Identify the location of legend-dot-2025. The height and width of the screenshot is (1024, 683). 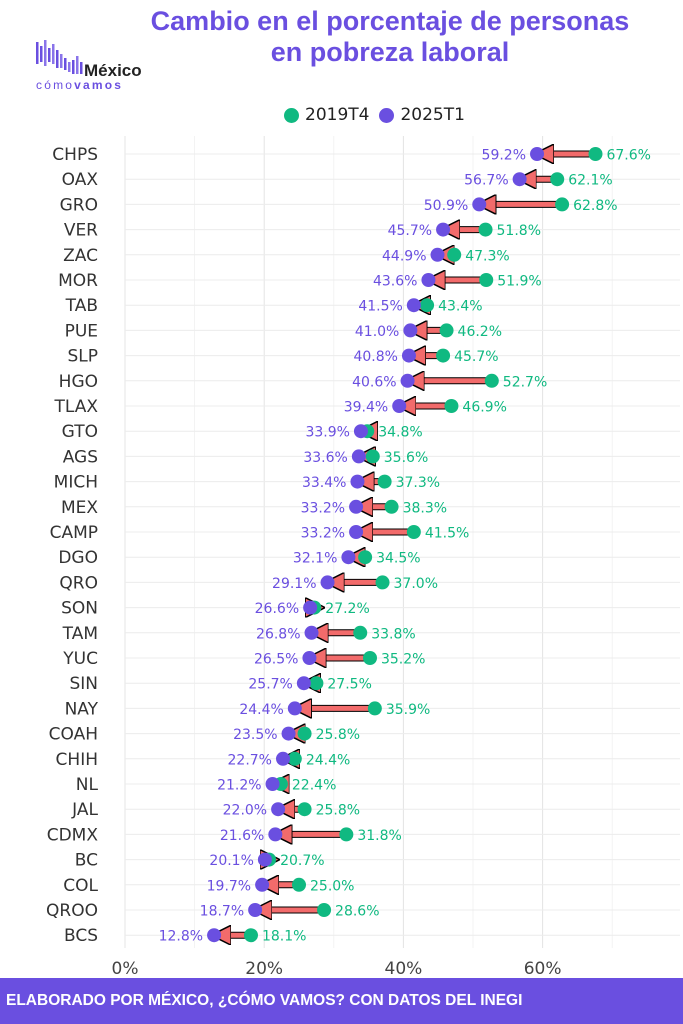
(387, 115).